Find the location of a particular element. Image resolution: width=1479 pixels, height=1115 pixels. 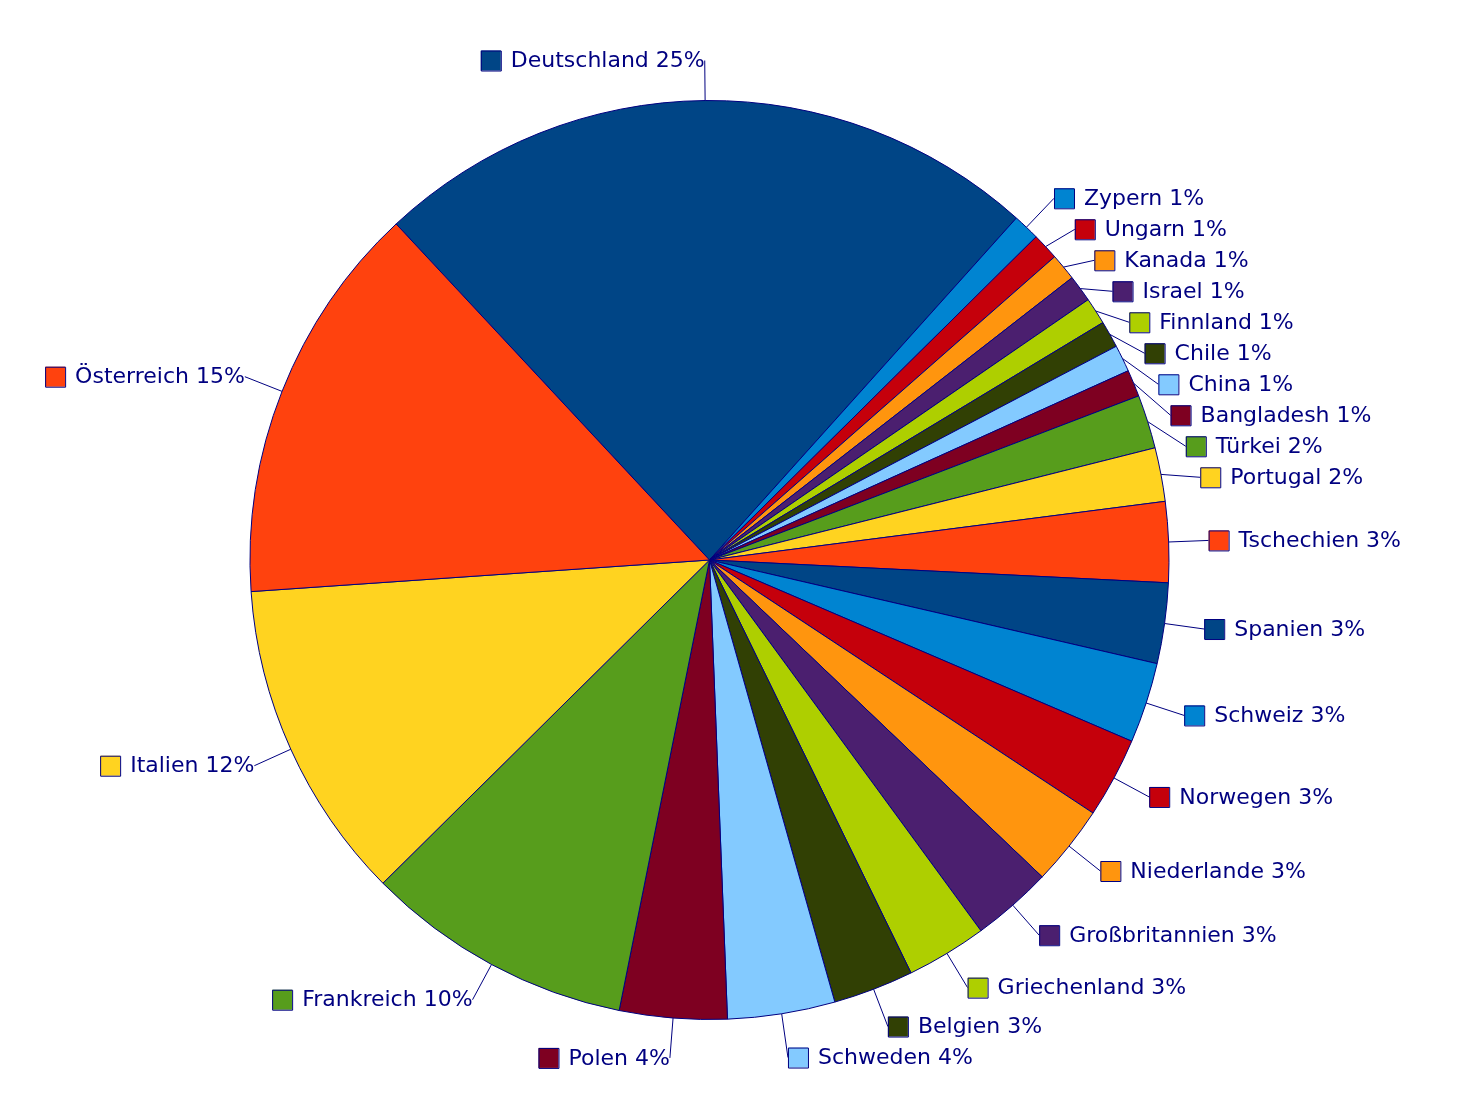

legend-label: Ungarn 1% is located at coordinates (1165, 229).